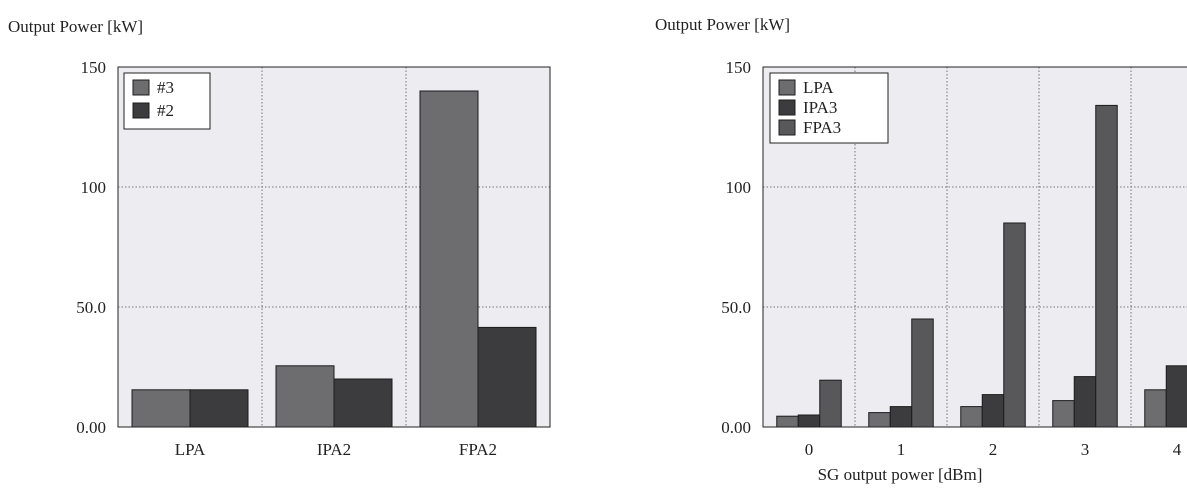 The height and width of the screenshot is (490, 1187). What do you see at coordinates (900, 474) in the screenshot?
I see `x-axis-label: SG output power [dBm]` at bounding box center [900, 474].